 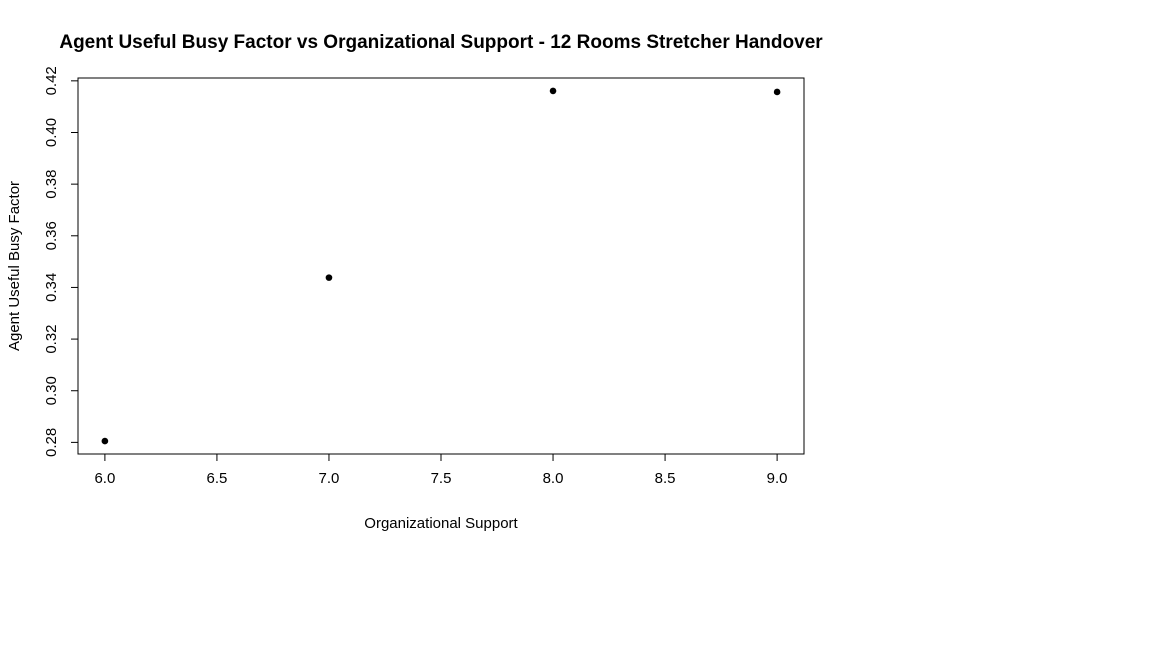 I want to click on y-axis-label: Agent Useful Busy Factor, so click(x=14, y=266).